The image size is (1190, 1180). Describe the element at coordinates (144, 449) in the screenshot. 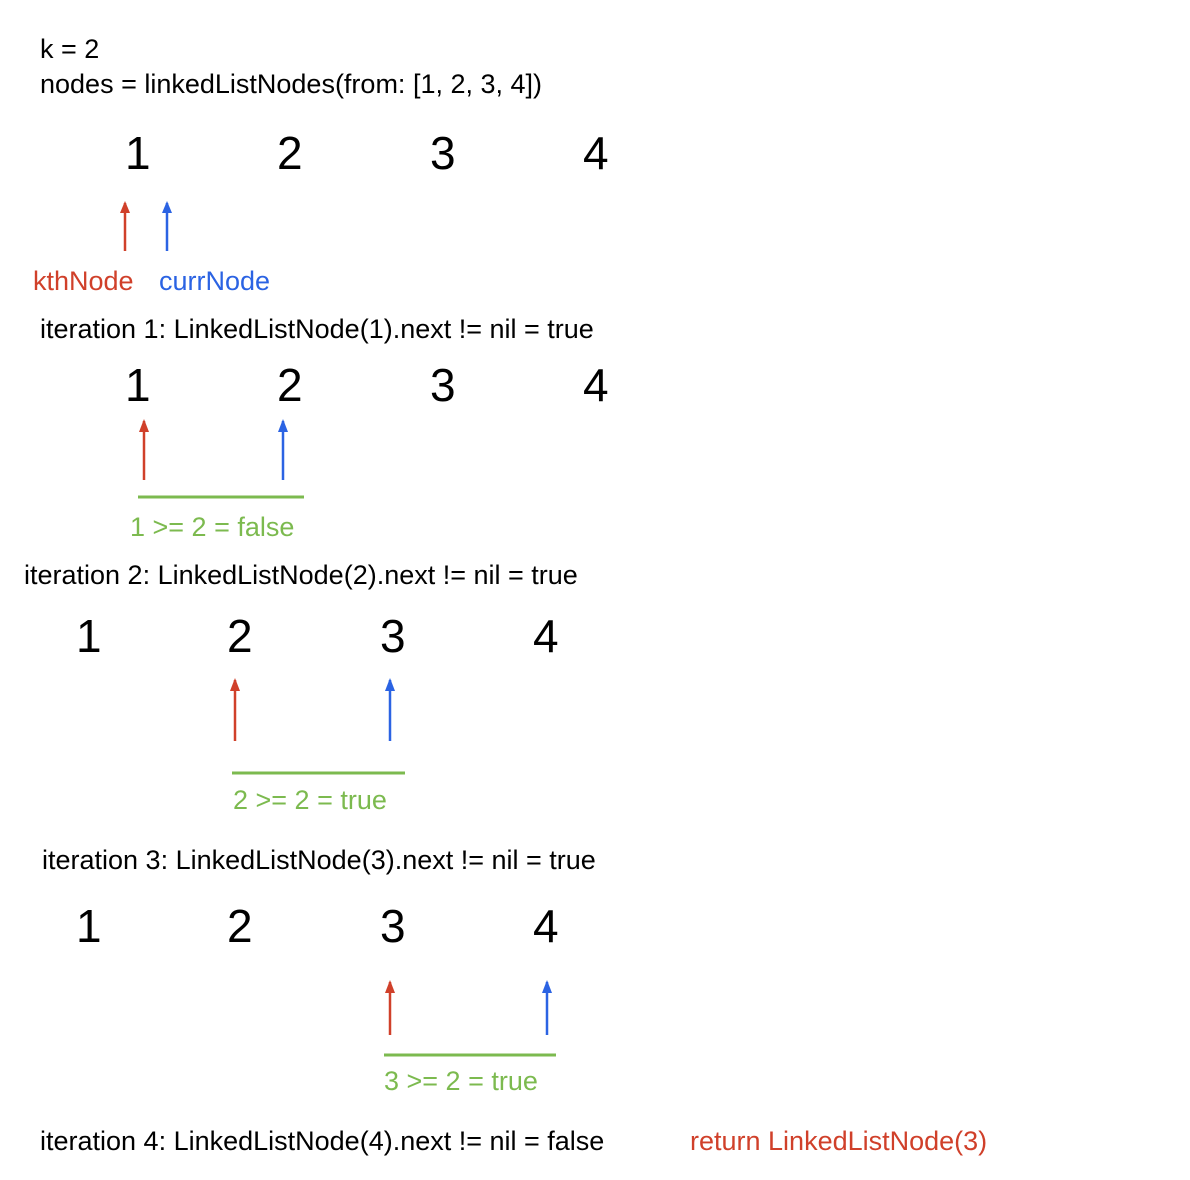

I see `iter1-kth-arrow` at that location.